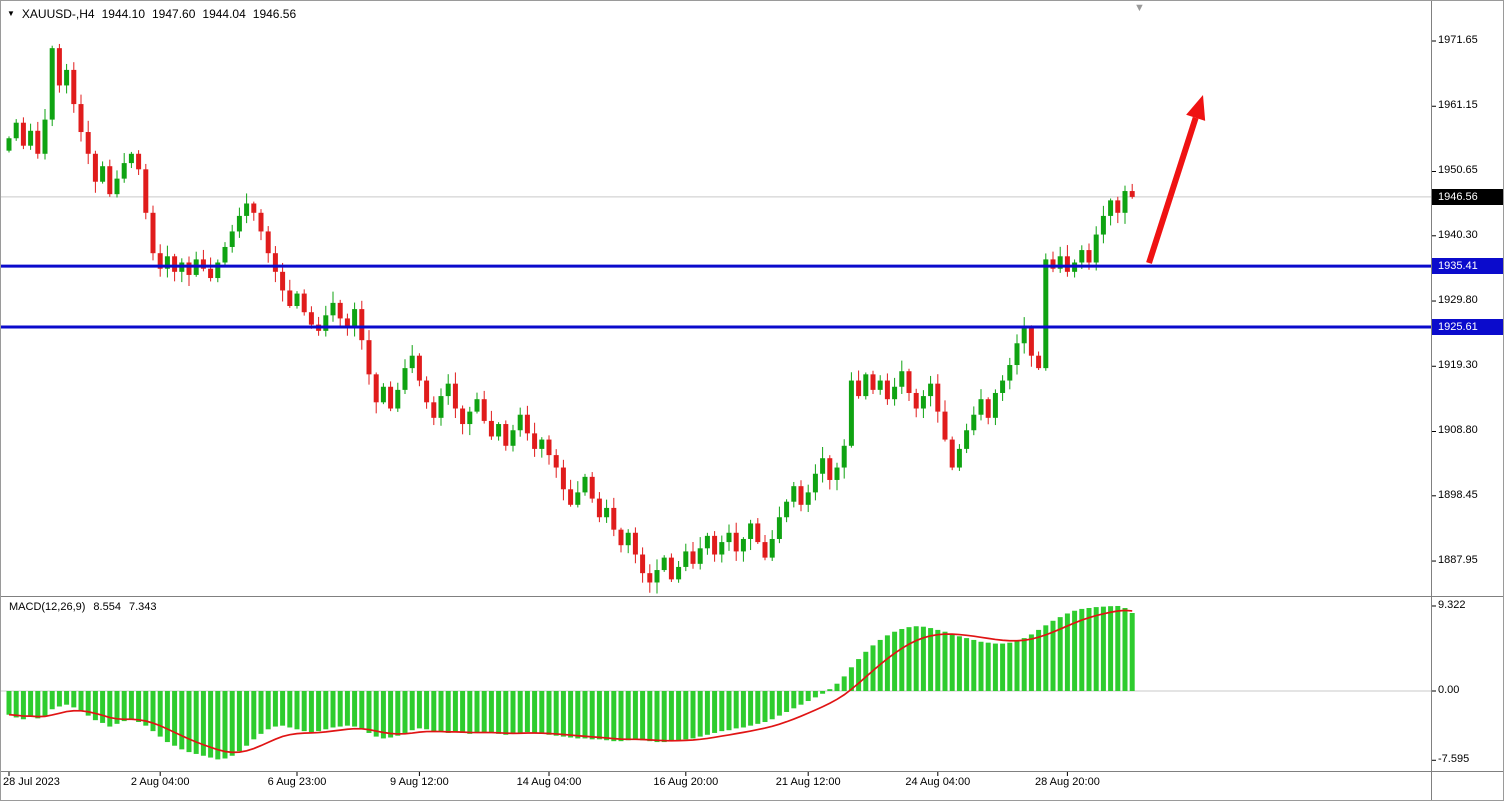 The image size is (1504, 801). What do you see at coordinates (1172, 190) in the screenshot?
I see `trend-arrow-shaft` at bounding box center [1172, 190].